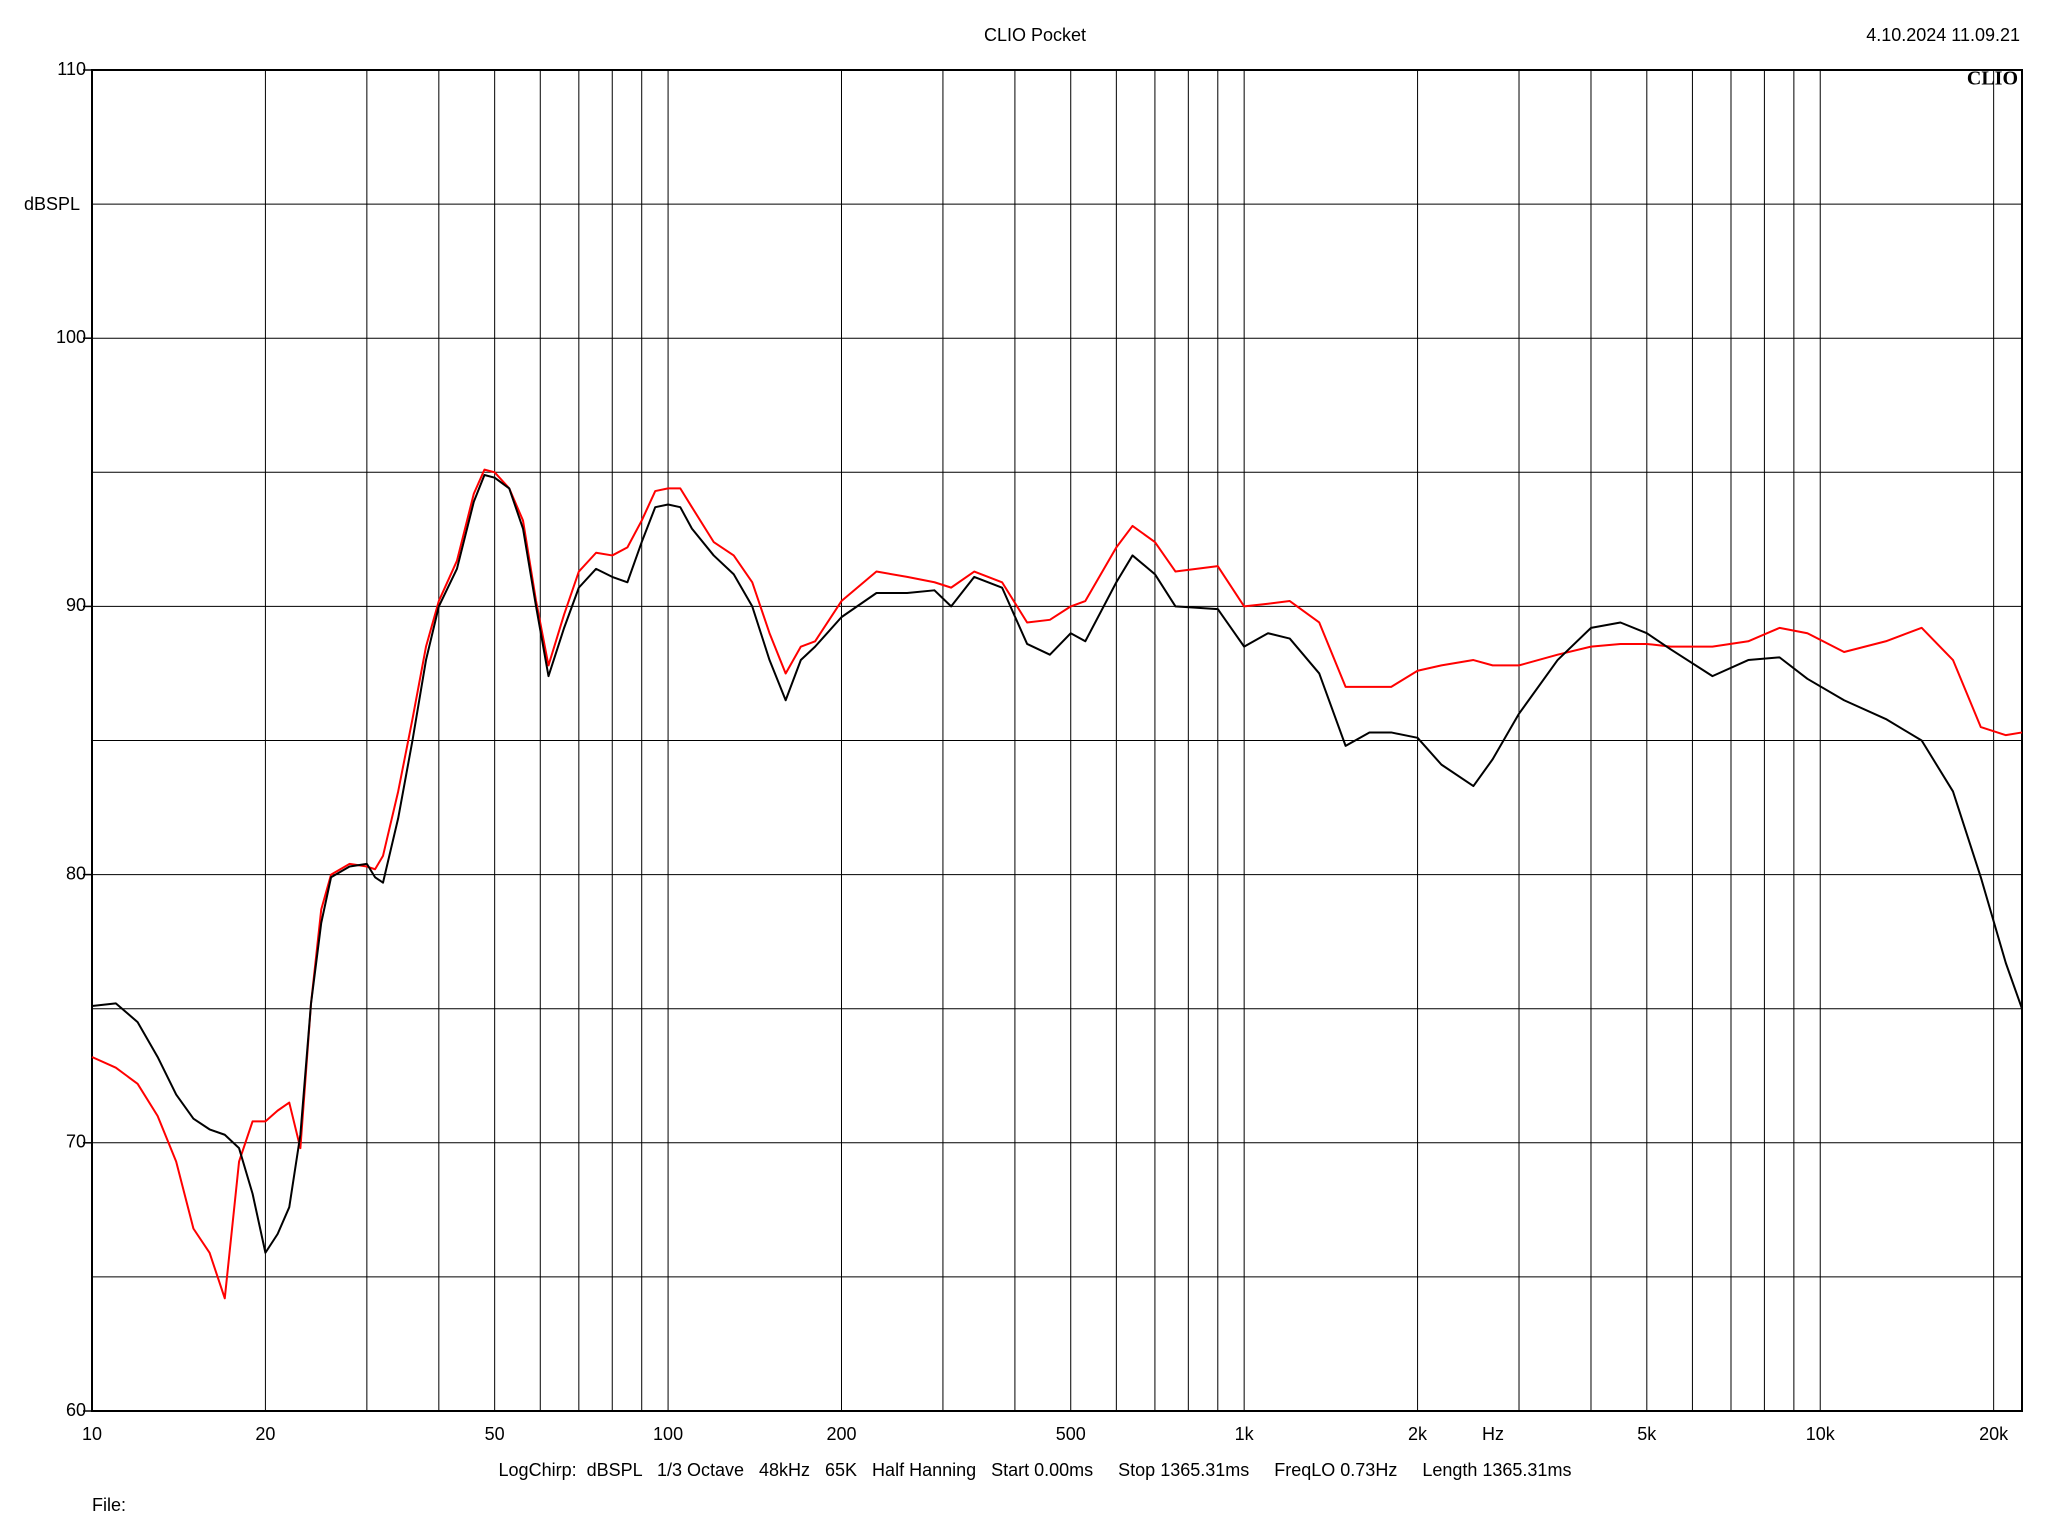  Describe the element at coordinates (1647, 1434) in the screenshot. I see `x-tick-label: 5k` at that location.